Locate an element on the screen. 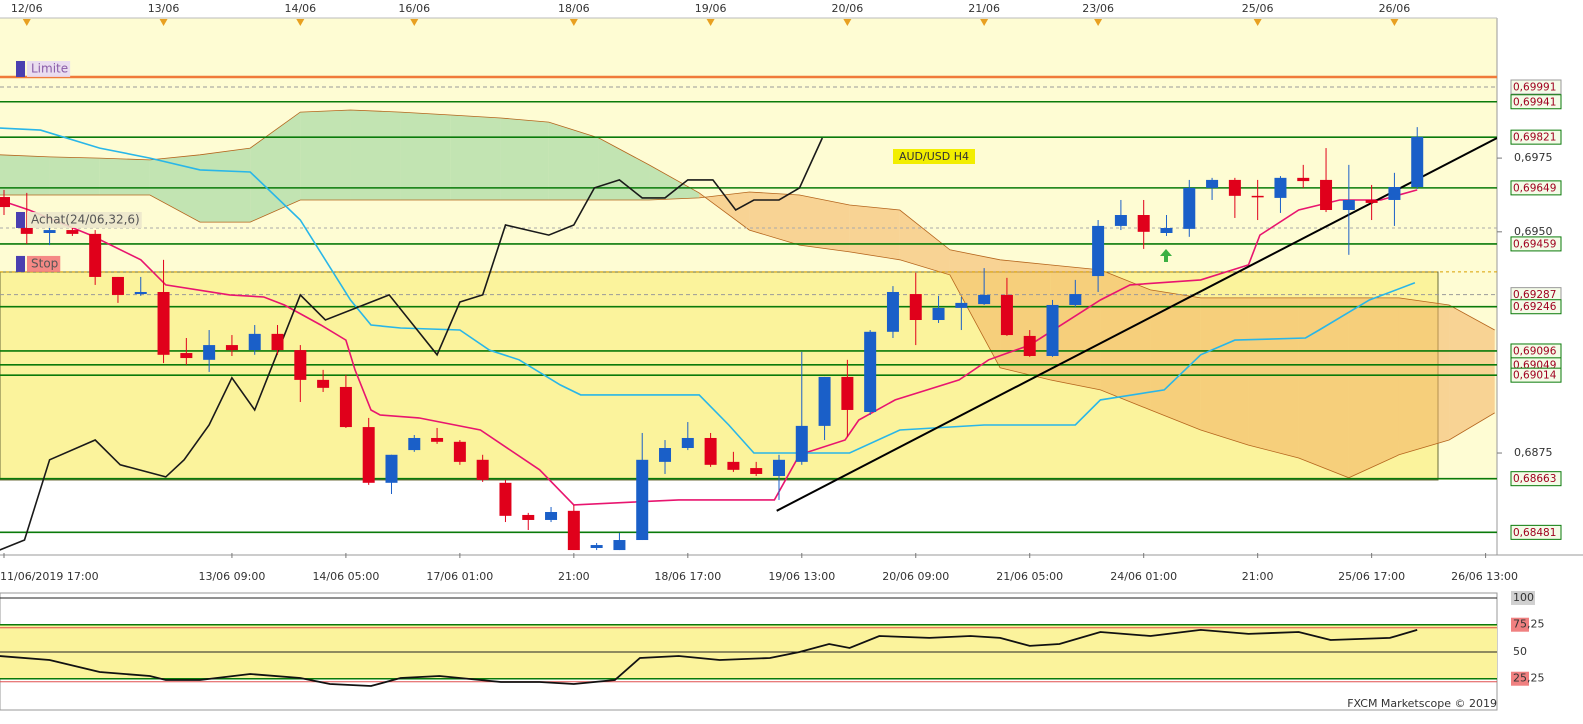  x-tick-label: 14/06 05:00 is located at coordinates (345, 576).